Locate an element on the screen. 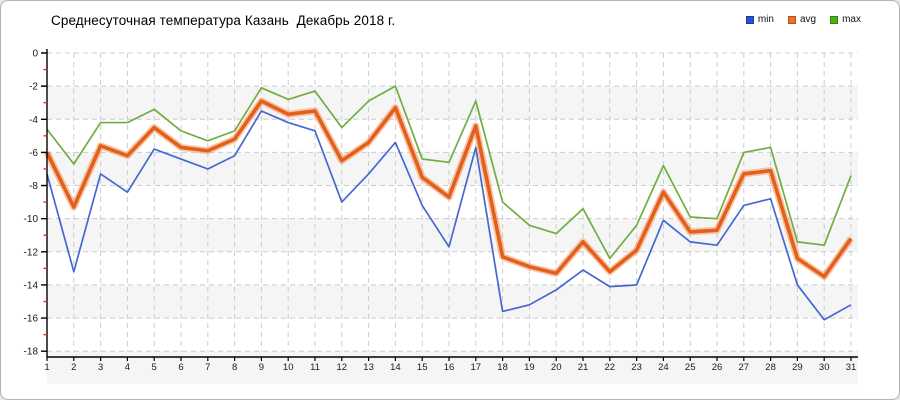 The height and width of the screenshot is (400, 900). x-tick-label: 3 is located at coordinates (100, 367).